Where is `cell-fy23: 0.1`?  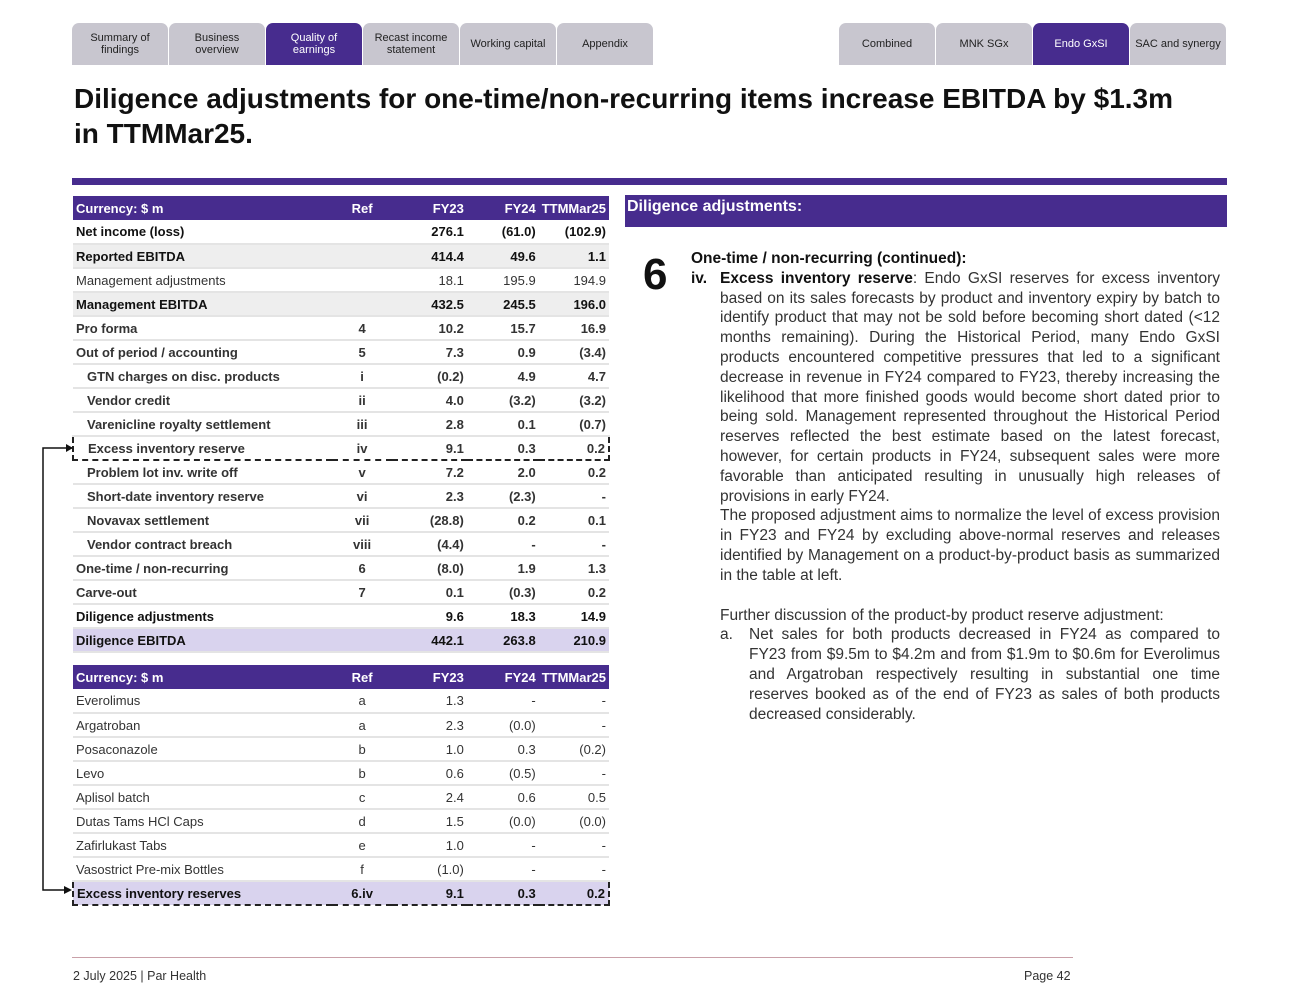
cell-fy23: 0.1 is located at coordinates (429, 592).